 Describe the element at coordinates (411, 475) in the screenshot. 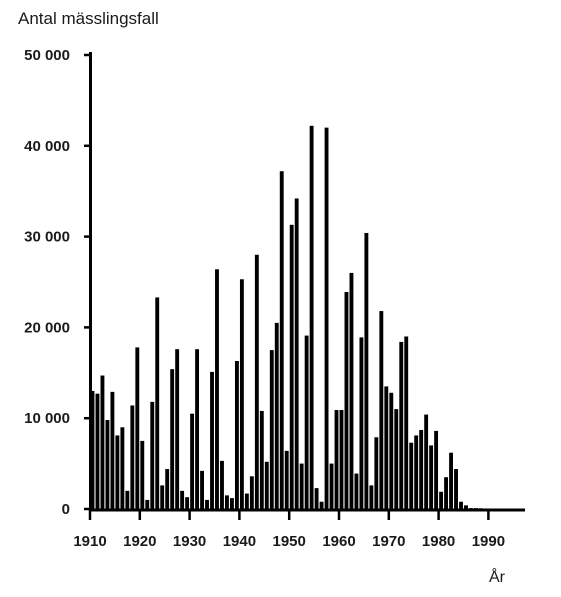

I see `bar-1974` at that location.